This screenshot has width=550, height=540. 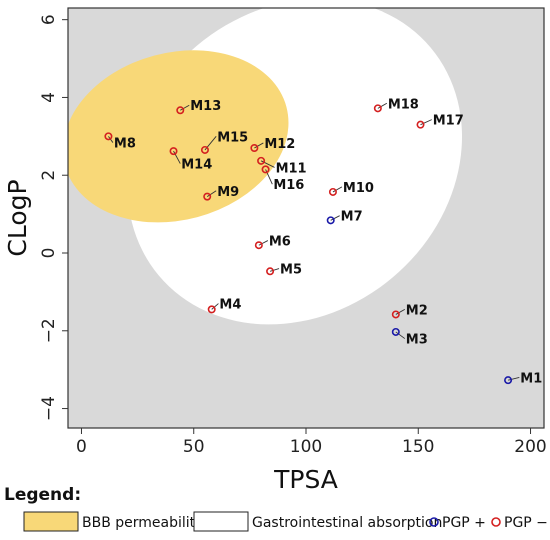 What do you see at coordinates (530, 447) in the screenshot?
I see `x-tick-label: 200` at bounding box center [530, 447].